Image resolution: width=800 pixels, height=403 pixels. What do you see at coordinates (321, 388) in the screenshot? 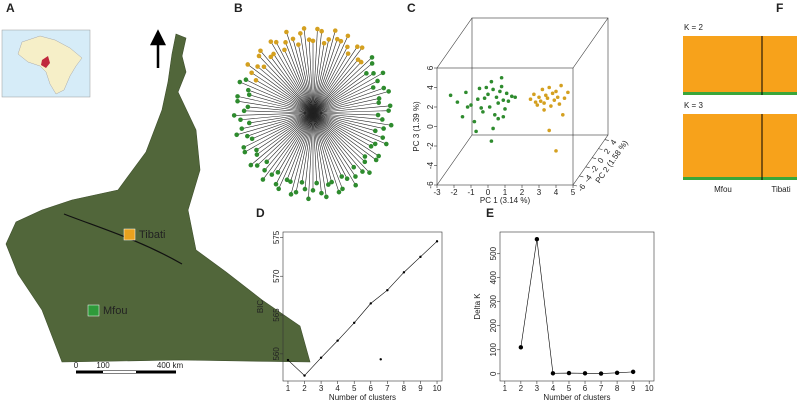
I see `x-tick-label: 3` at bounding box center [321, 388].